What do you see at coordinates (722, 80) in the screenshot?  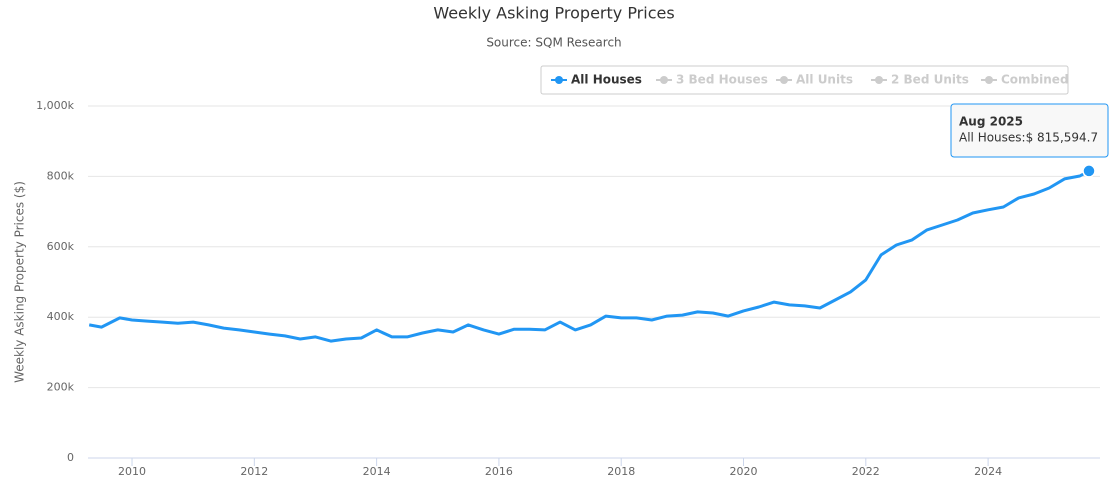 I see `legend-item: 3 Bed Houses` at bounding box center [722, 80].